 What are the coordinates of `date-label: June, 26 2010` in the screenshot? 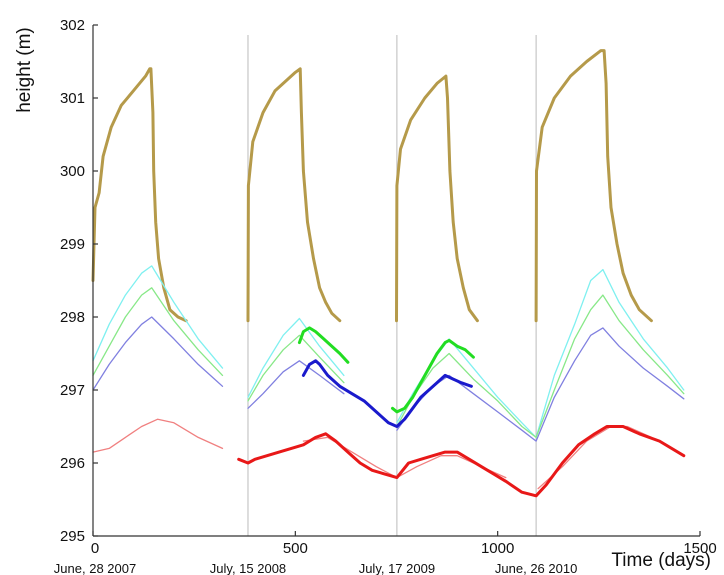 It's located at (536, 568).